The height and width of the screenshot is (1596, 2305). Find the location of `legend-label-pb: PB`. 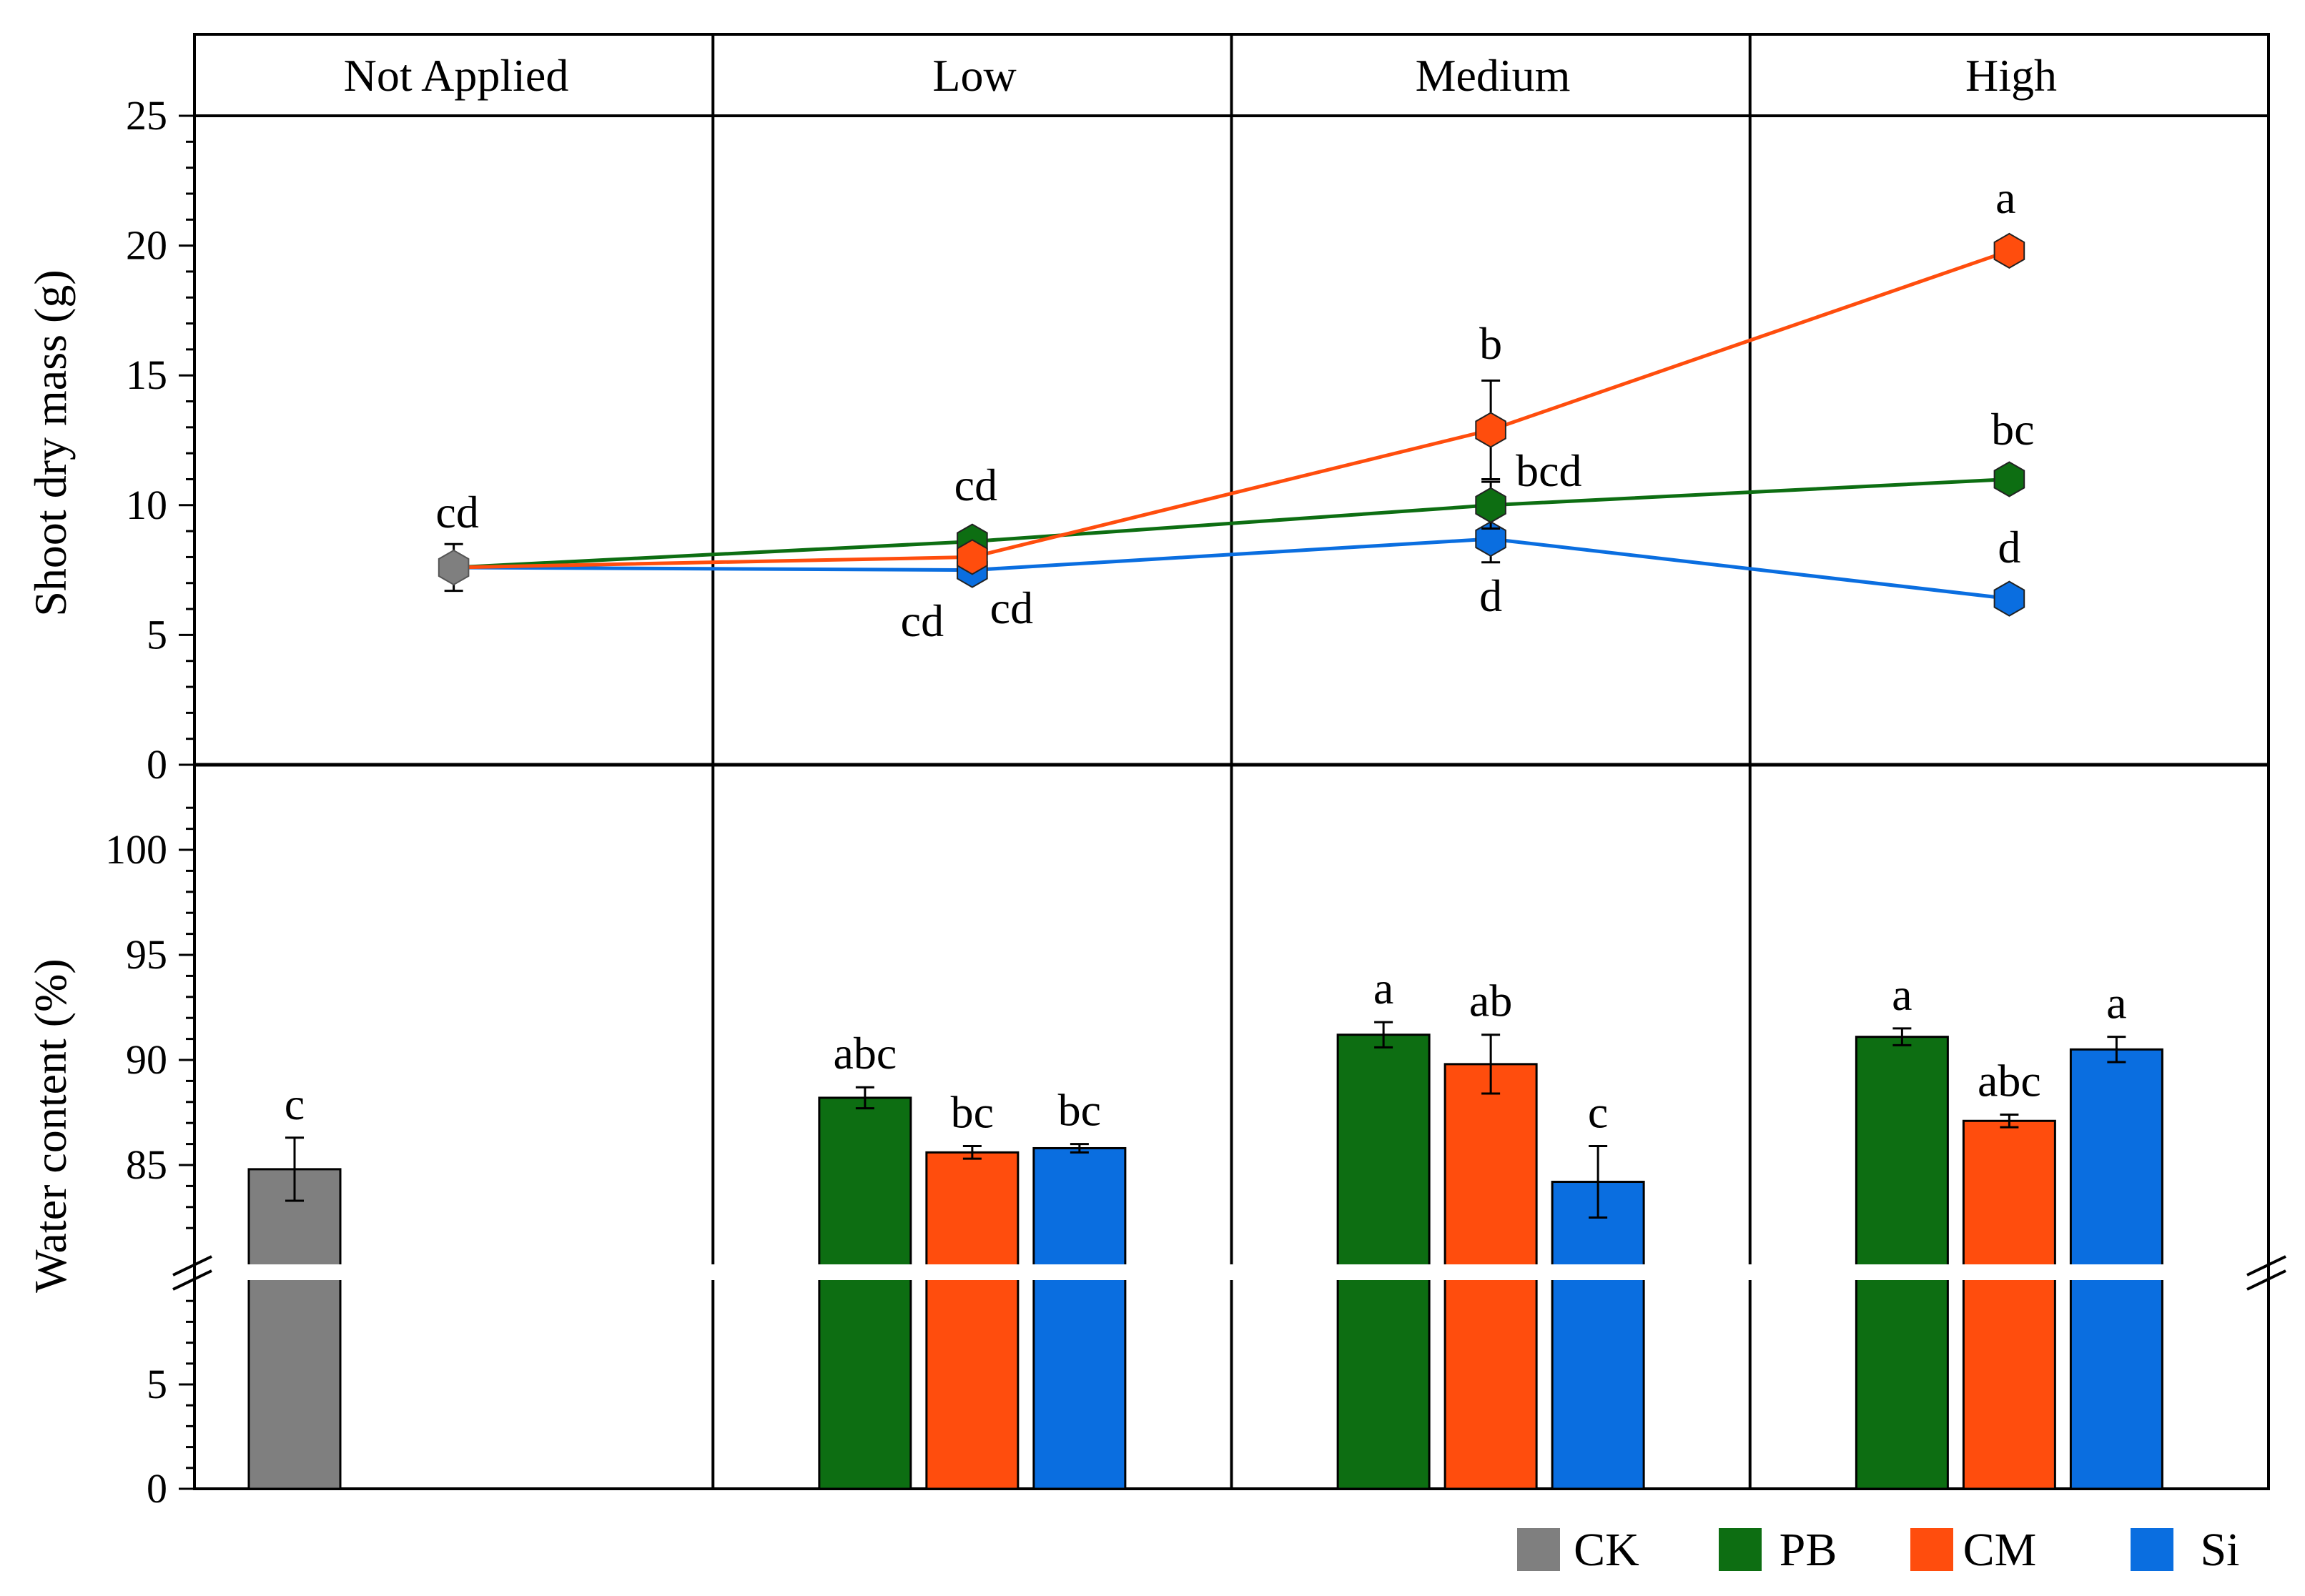

legend-label-pb: PB is located at coordinates (1809, 1550).